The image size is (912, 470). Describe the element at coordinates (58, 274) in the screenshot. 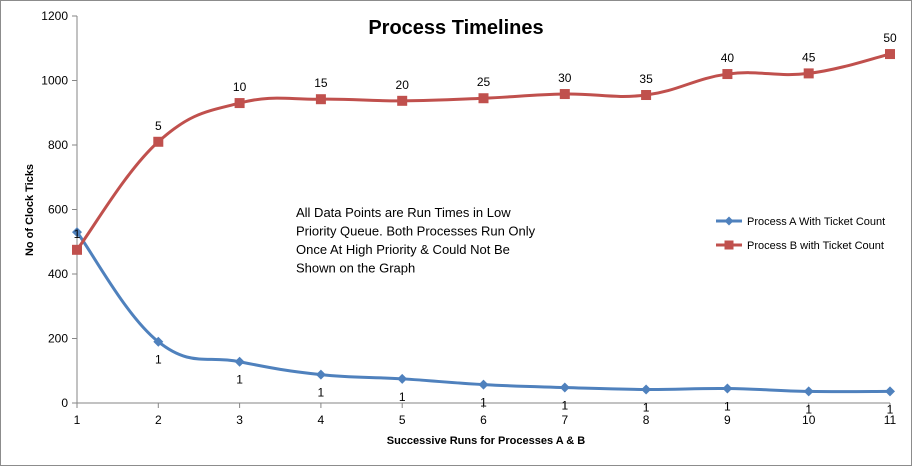

I see `y-tick-label: 400` at that location.